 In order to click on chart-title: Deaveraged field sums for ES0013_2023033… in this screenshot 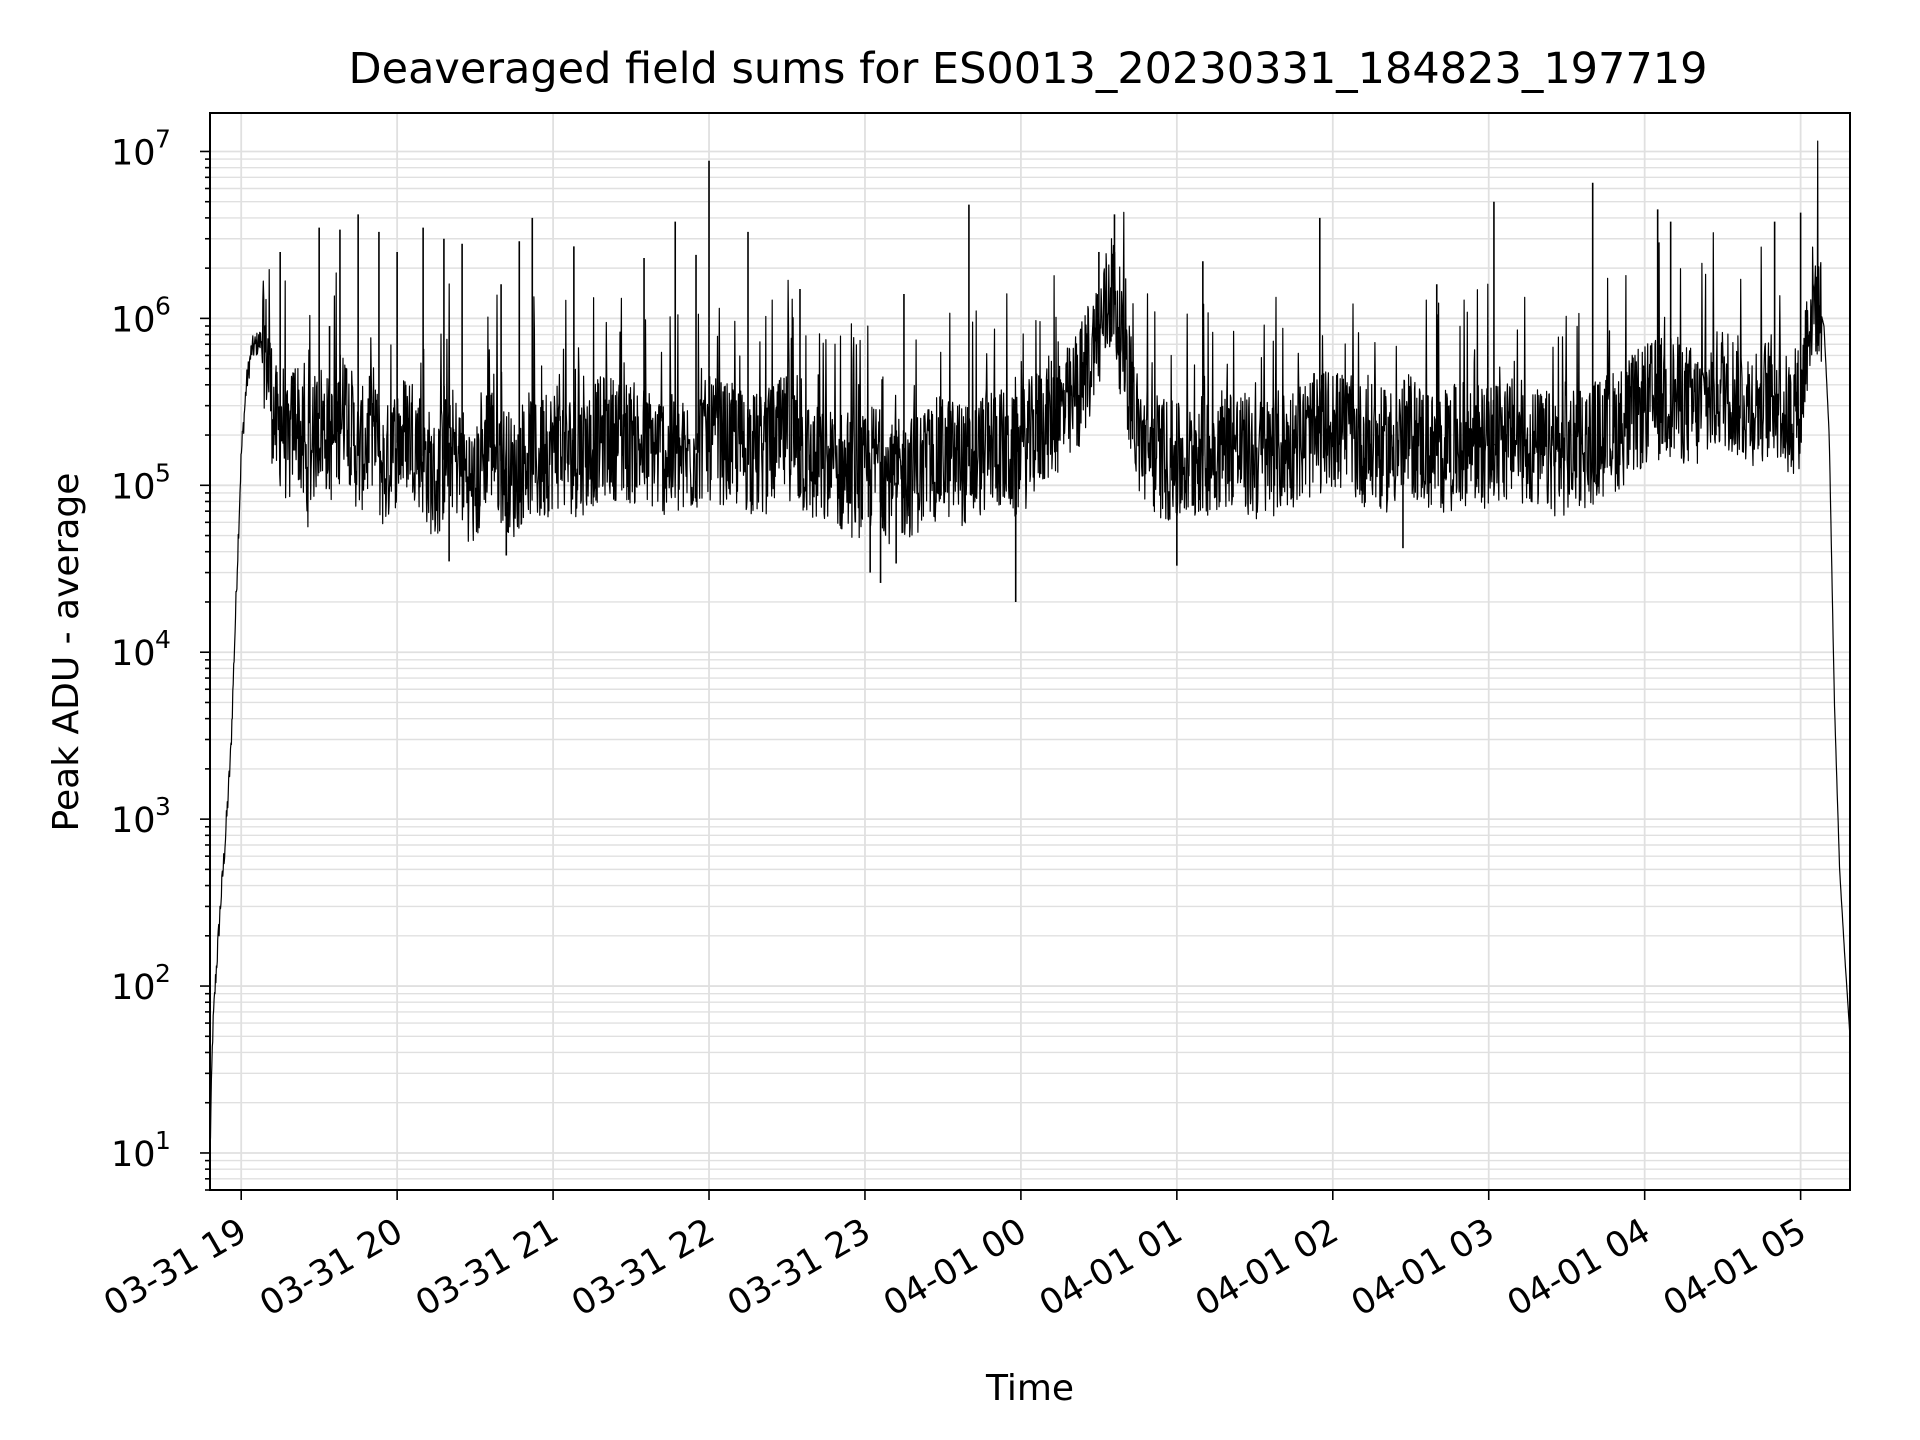, I will do `click(1028, 69)`.